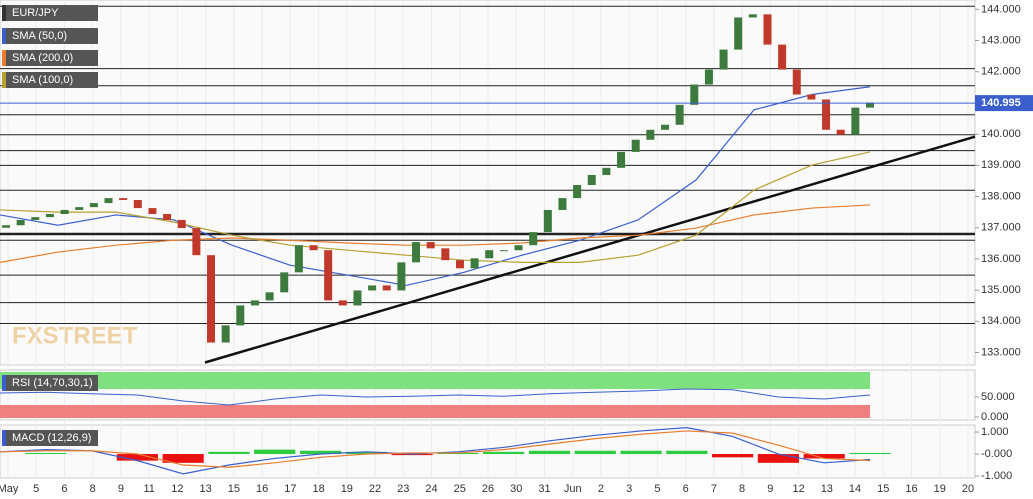  Describe the element at coordinates (544, 489) in the screenshot. I see `x-tick-label: 31` at that location.